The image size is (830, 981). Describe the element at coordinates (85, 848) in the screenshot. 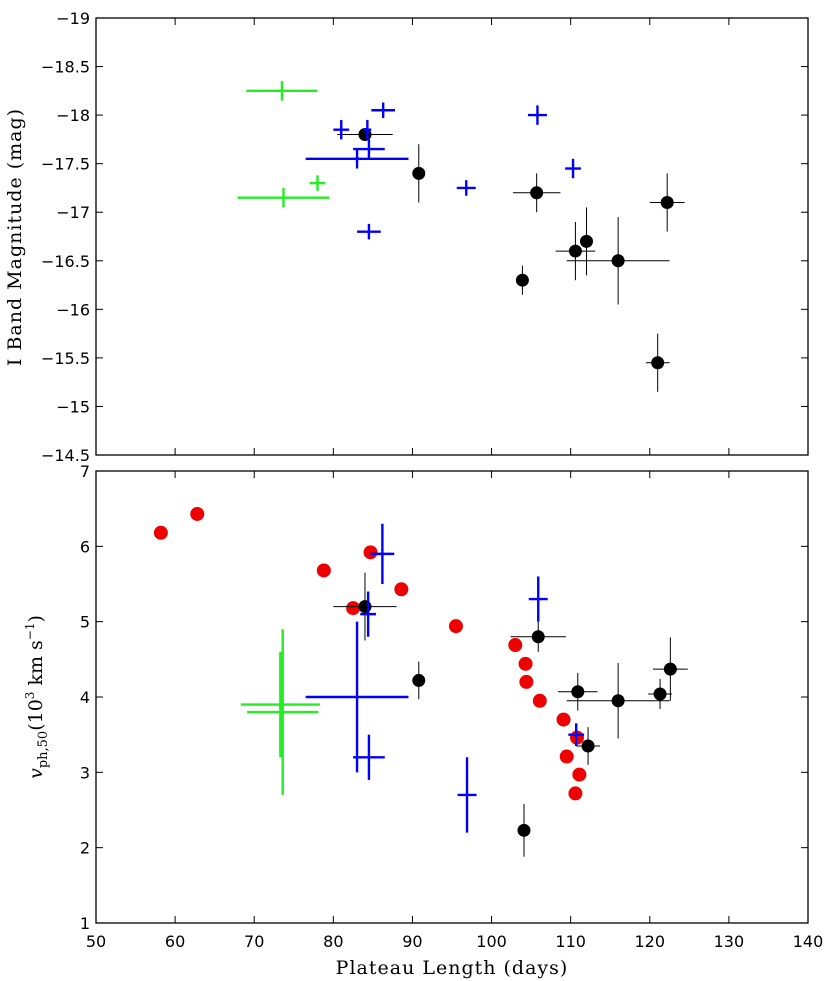

I see `bottom-y-tick-label: 2` at that location.